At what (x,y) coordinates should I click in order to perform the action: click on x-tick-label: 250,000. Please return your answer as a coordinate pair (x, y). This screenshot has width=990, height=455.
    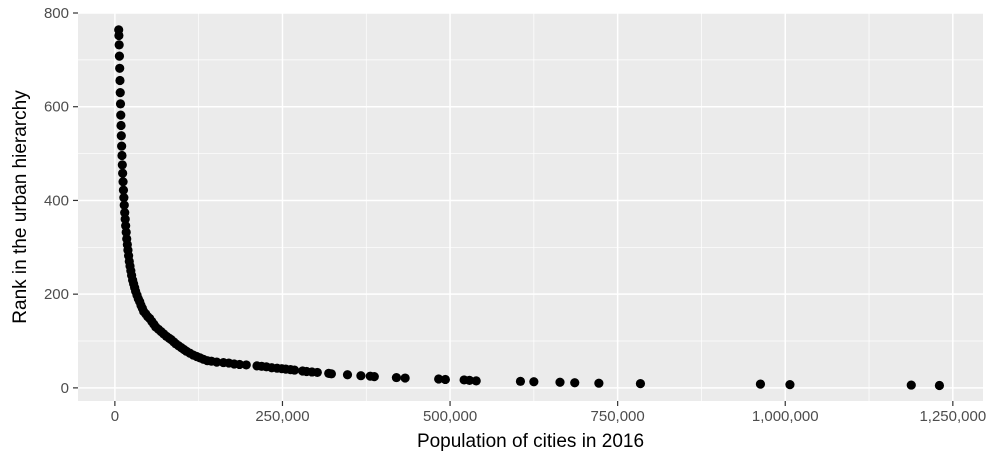
    Looking at the image, I should click on (282, 416).